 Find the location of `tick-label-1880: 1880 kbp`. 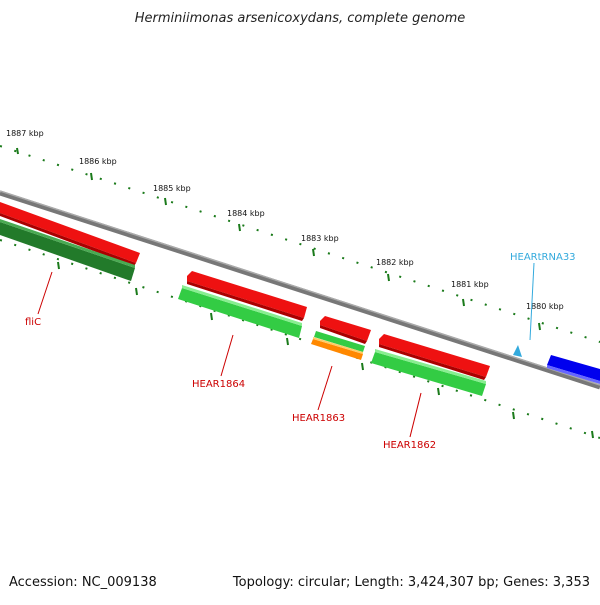

tick-label-1880: 1880 kbp is located at coordinates (545, 306).